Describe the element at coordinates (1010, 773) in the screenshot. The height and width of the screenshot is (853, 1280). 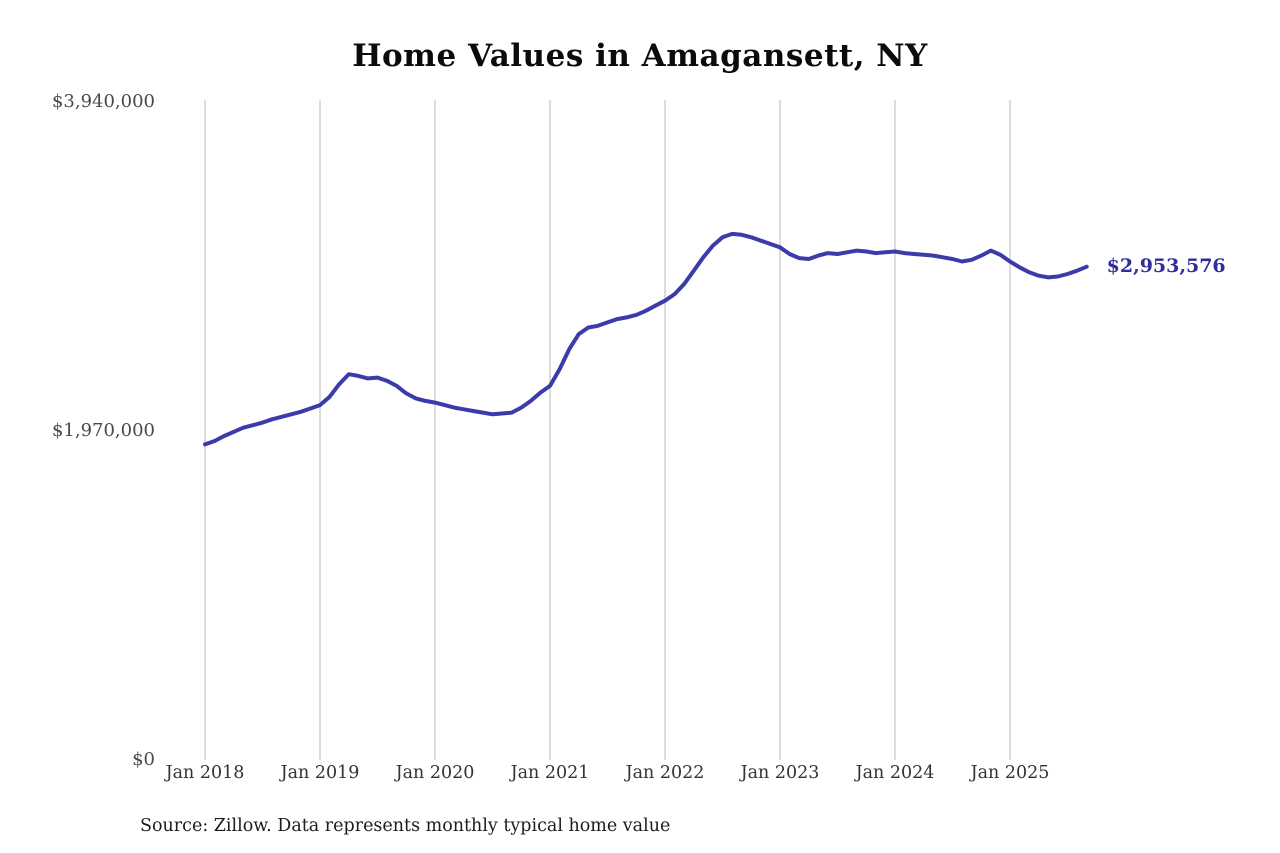
I see `x-axis-tick-label: Jan 2025` at that location.